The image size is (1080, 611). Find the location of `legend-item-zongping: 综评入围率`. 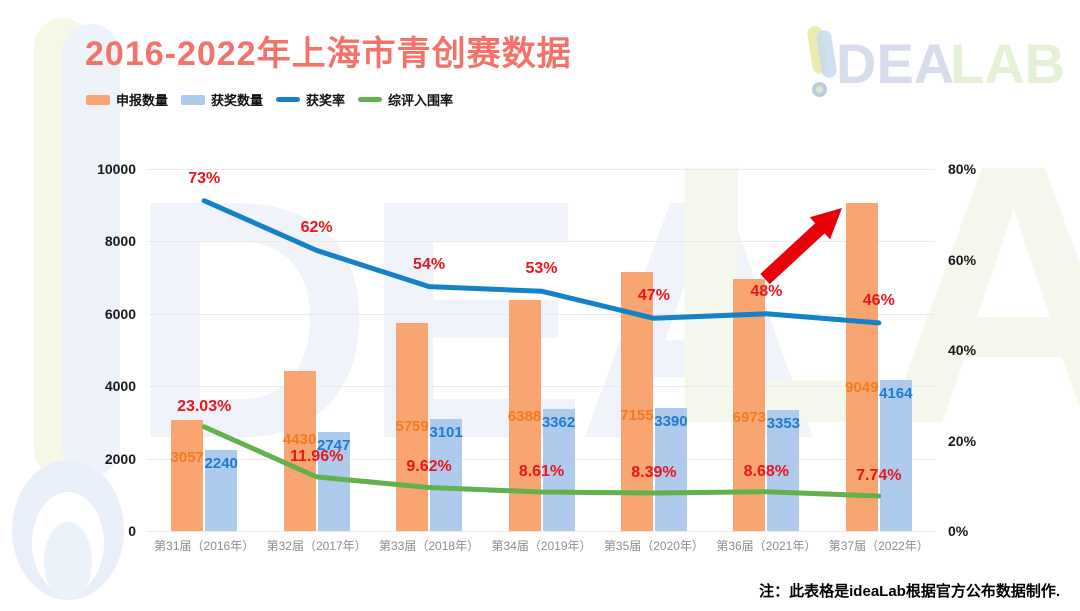

legend-item-zongping: 综评入围率 is located at coordinates (405, 99).